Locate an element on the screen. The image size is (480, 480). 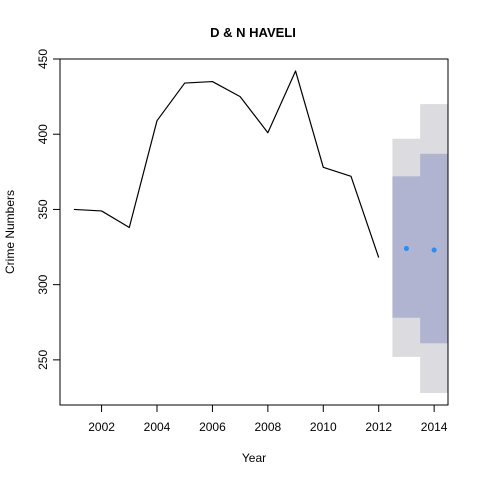
forecast-point-2014 is located at coordinates (434, 250).